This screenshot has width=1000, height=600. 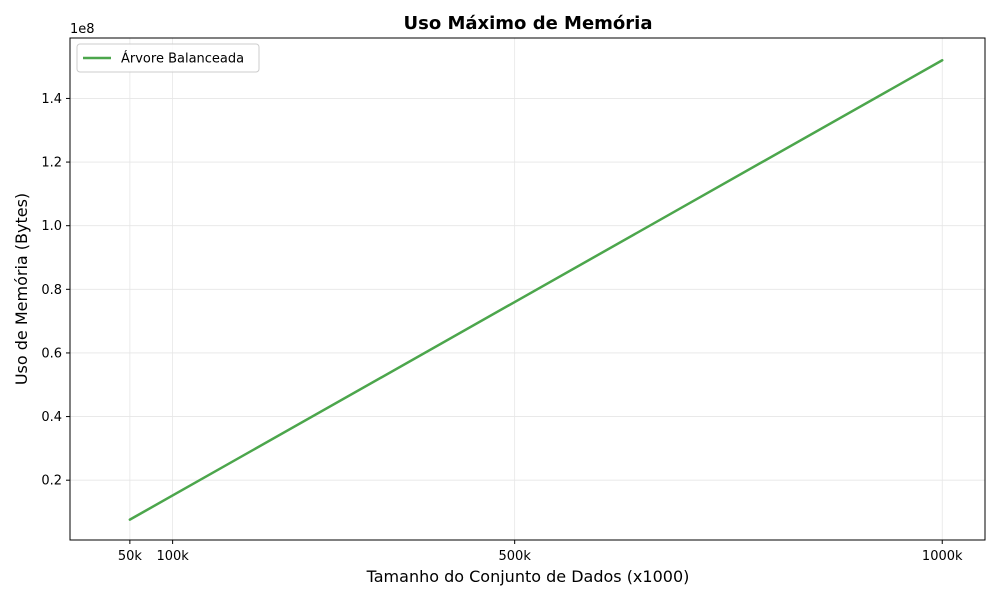 I want to click on y-axis-label: Uso de Memória (Bytes), so click(x=21, y=289).